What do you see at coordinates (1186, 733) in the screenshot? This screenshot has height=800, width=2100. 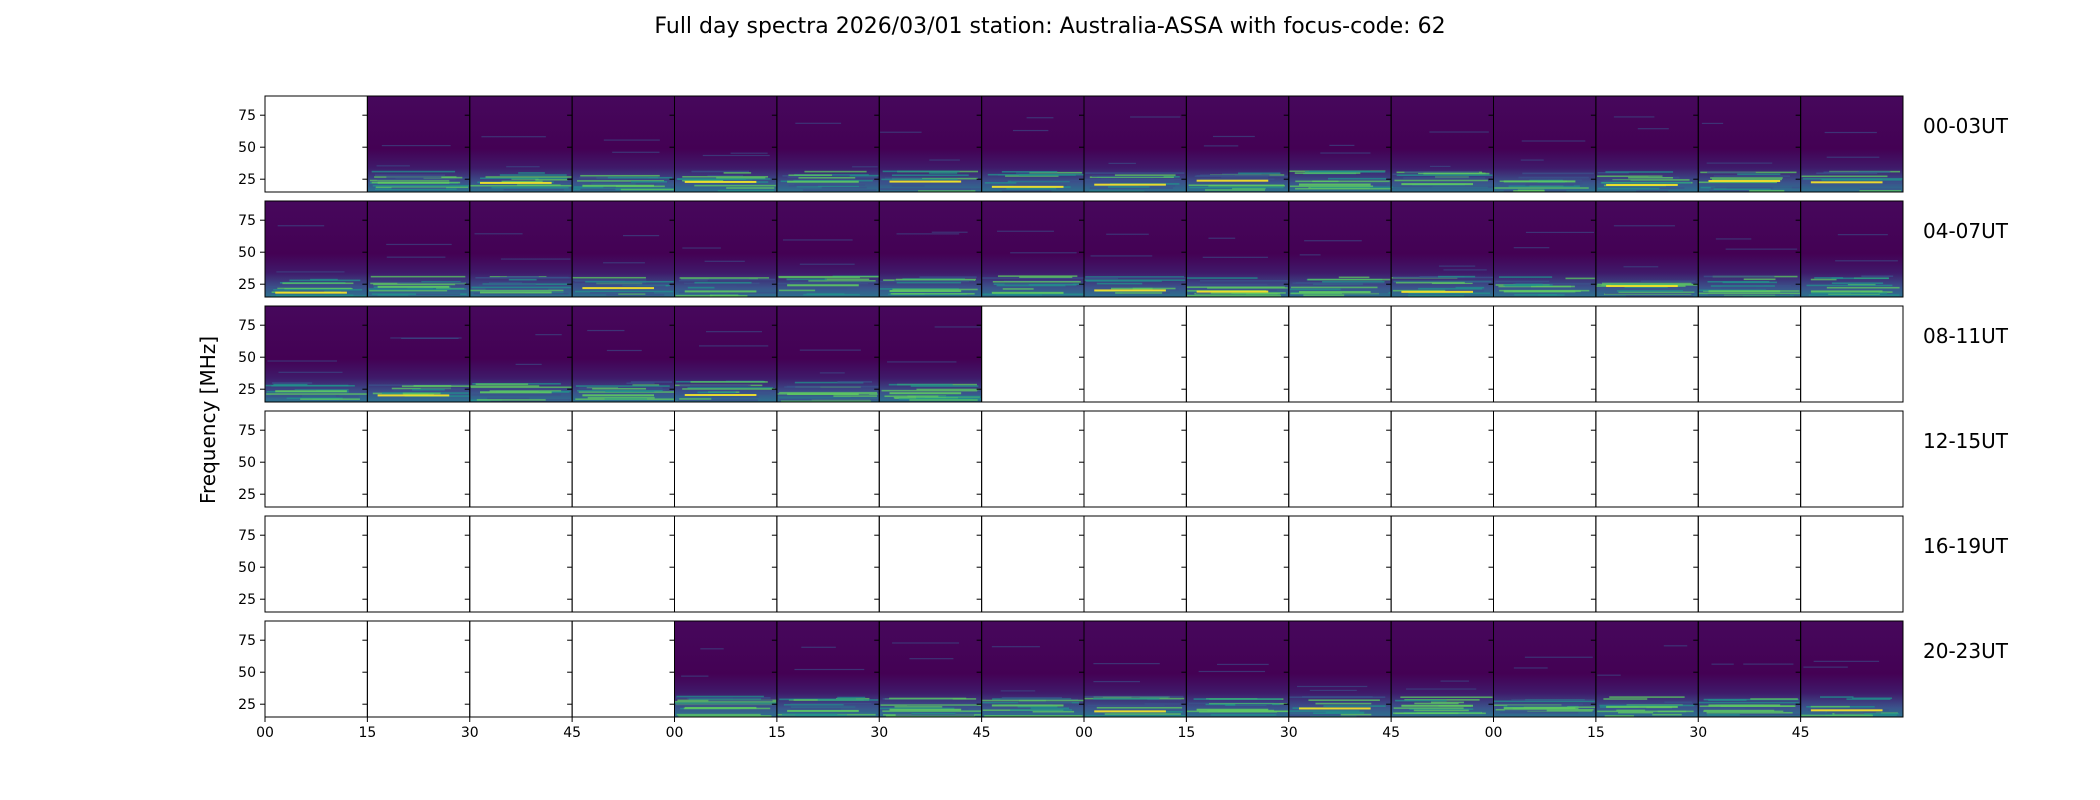 I see `x-tick-label: 15` at bounding box center [1186, 733].